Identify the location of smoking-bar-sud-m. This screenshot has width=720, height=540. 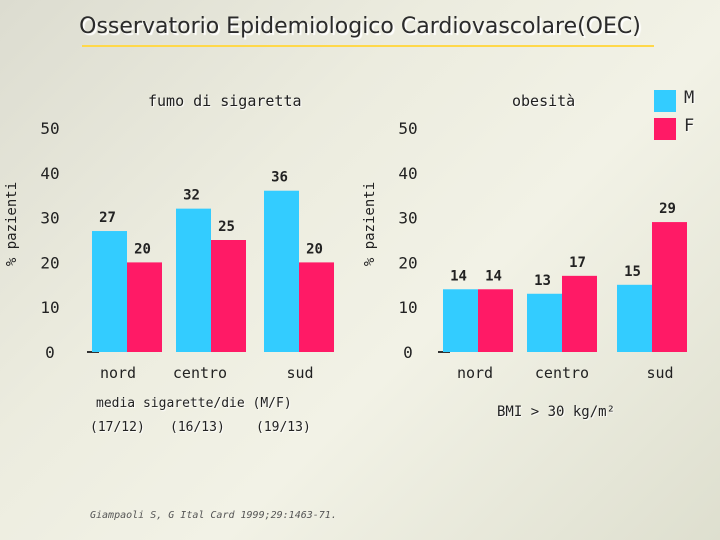
(281, 271).